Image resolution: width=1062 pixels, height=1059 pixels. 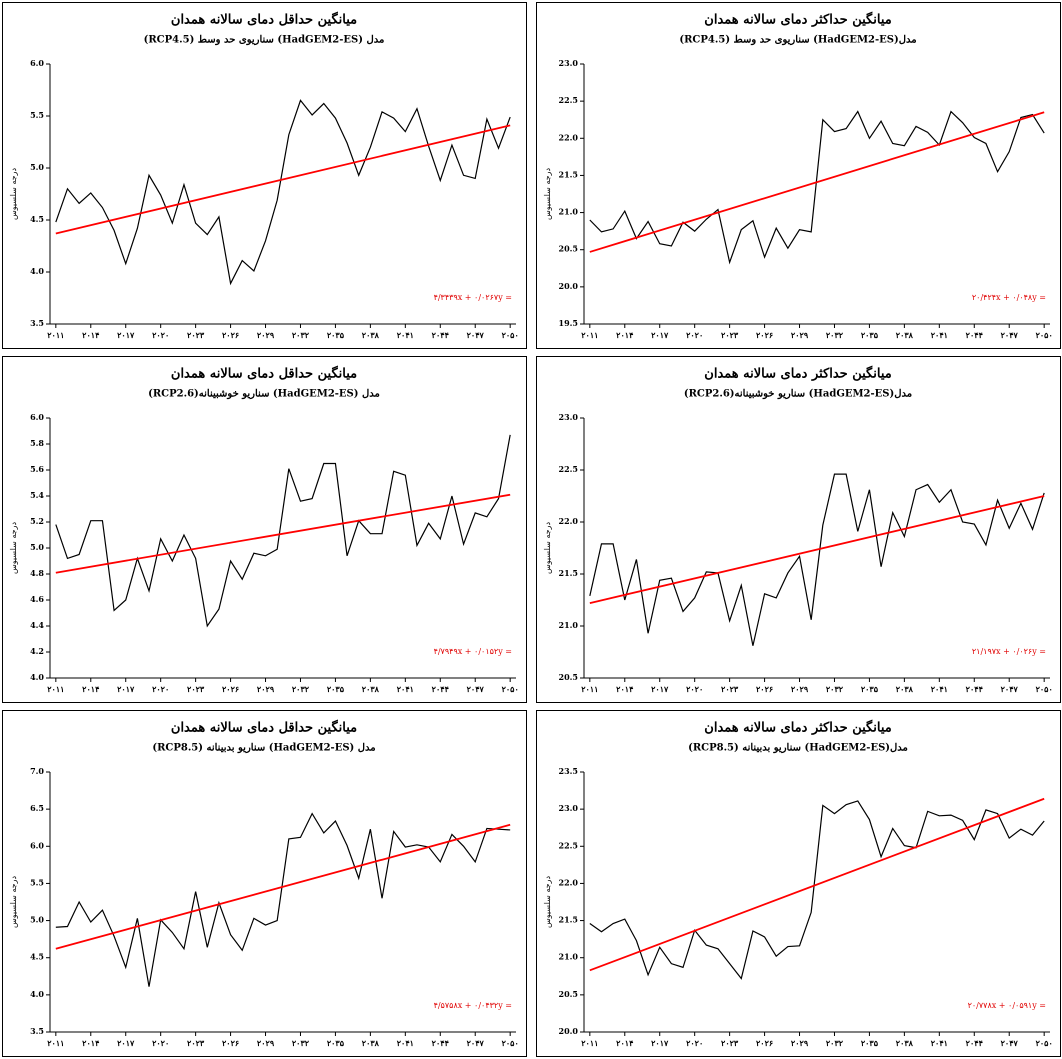 What do you see at coordinates (1009, 297) in the screenshot?
I see `equation: ۲۰/۴۲۴x + ۰/۰۴۸y =` at bounding box center [1009, 297].